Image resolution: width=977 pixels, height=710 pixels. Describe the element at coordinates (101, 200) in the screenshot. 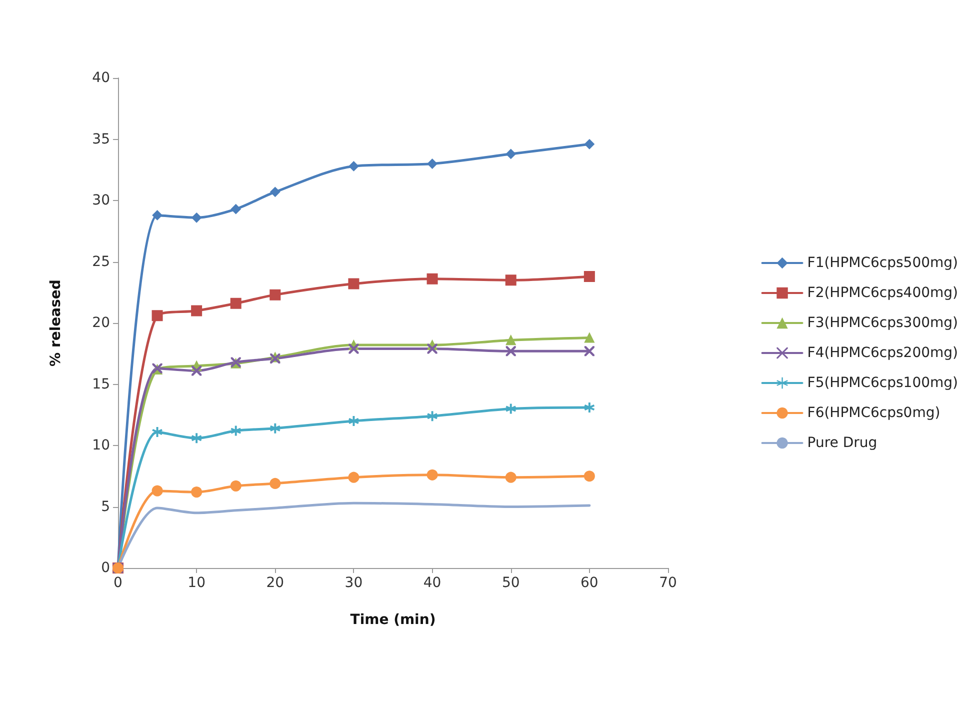

I see `y-tick-label: 30` at that location.